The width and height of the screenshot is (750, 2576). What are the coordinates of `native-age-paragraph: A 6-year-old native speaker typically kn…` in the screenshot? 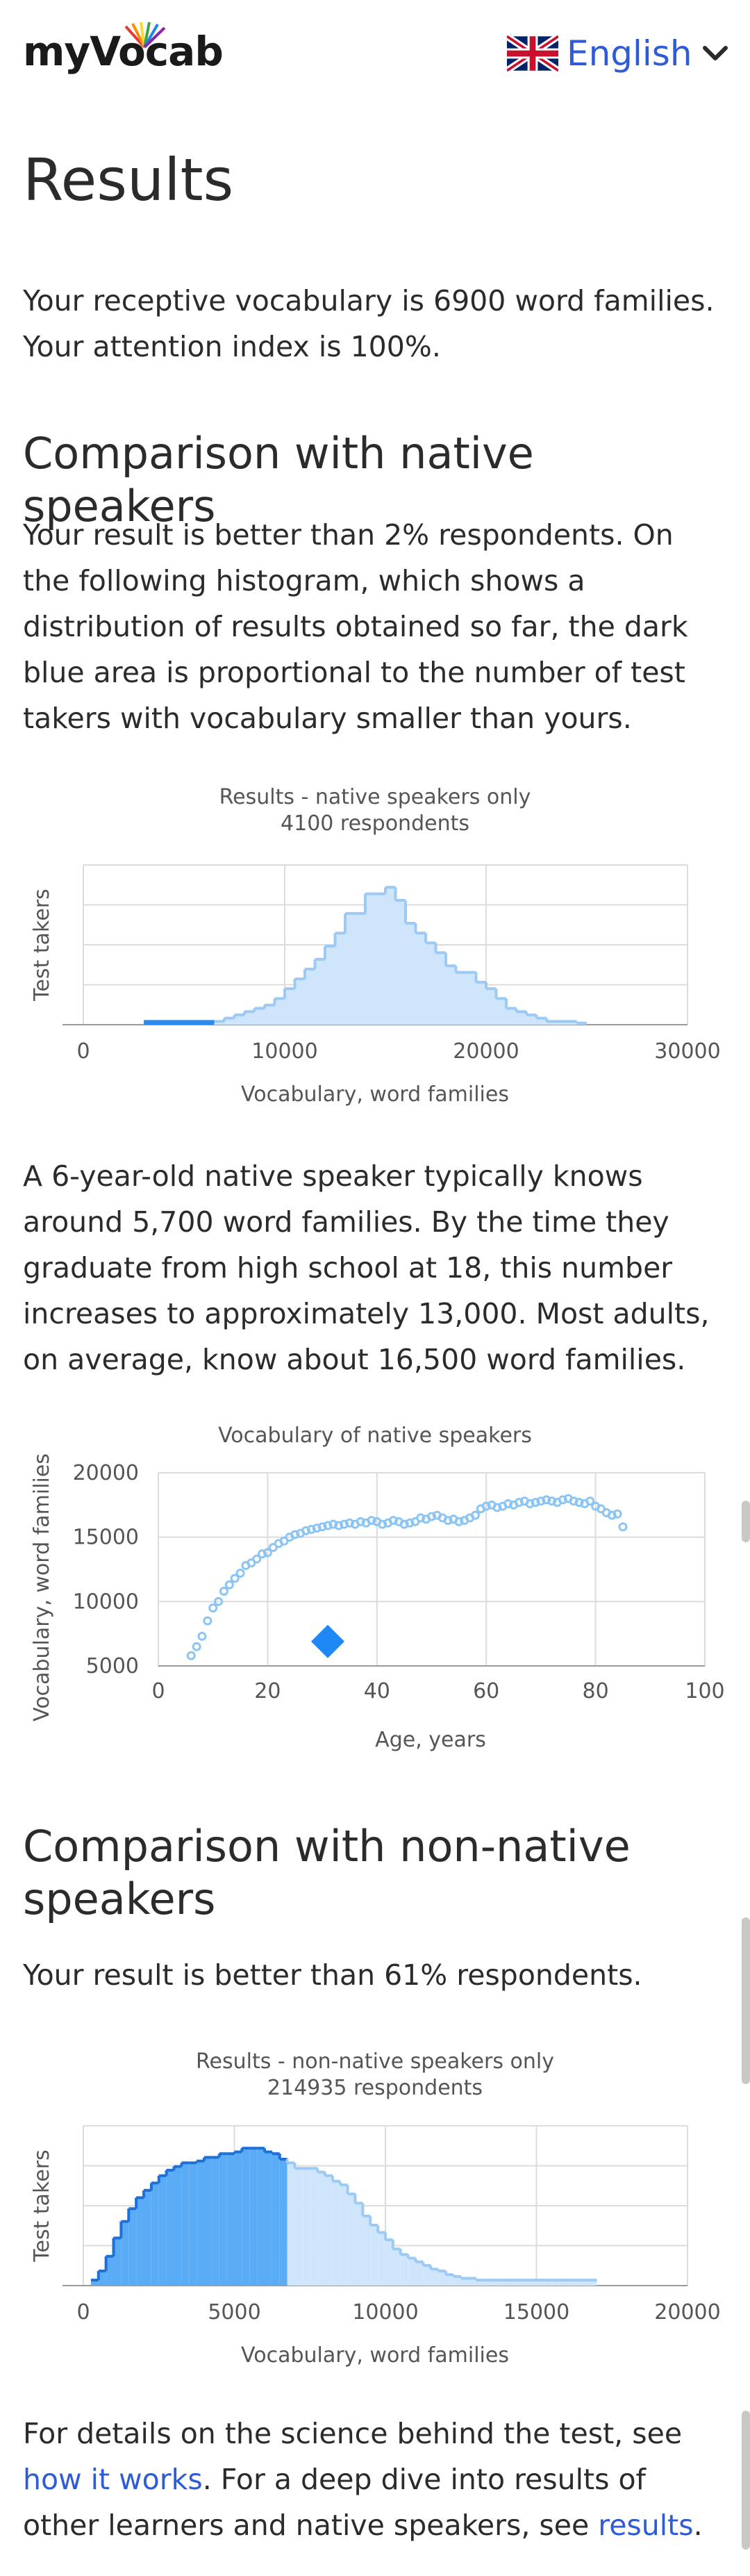 It's located at (366, 1268).